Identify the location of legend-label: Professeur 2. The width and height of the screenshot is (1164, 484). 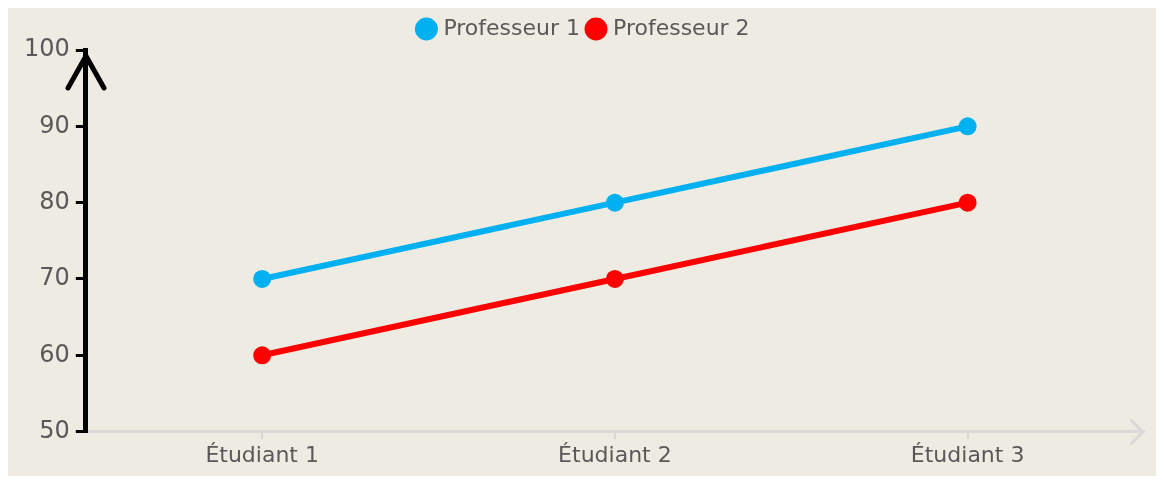
(681, 27).